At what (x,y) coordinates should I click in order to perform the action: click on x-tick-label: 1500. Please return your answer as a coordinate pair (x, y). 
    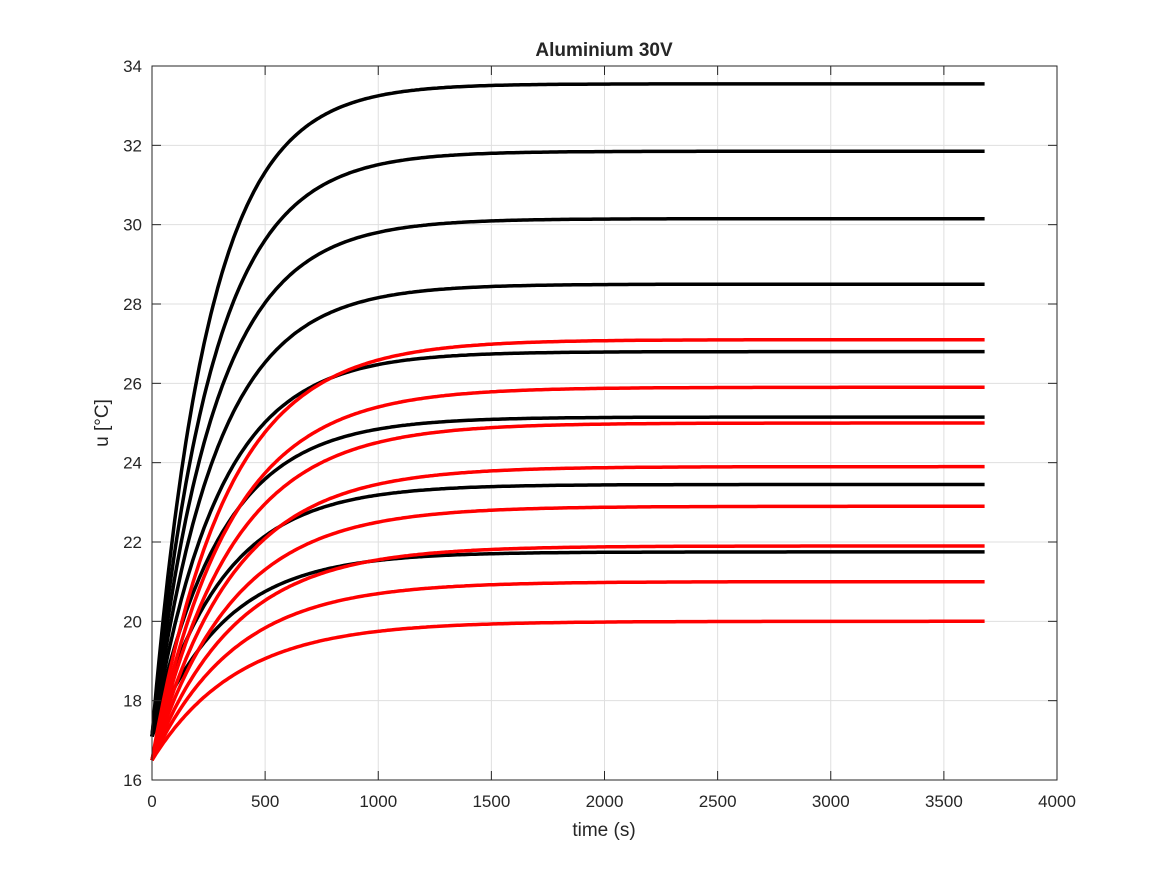
    Looking at the image, I should click on (491, 801).